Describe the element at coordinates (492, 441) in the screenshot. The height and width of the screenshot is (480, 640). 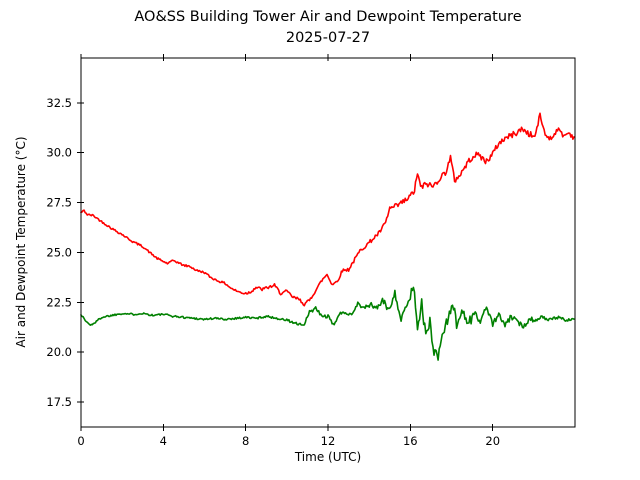
I see `x-tick-label: 20` at that location.